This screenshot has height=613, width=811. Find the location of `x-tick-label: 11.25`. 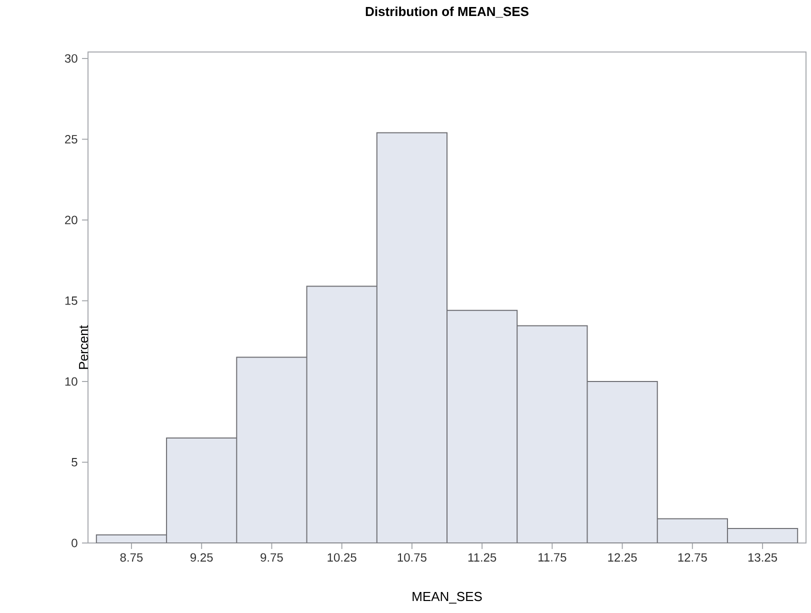

x-tick-label: 11.25 is located at coordinates (482, 557).